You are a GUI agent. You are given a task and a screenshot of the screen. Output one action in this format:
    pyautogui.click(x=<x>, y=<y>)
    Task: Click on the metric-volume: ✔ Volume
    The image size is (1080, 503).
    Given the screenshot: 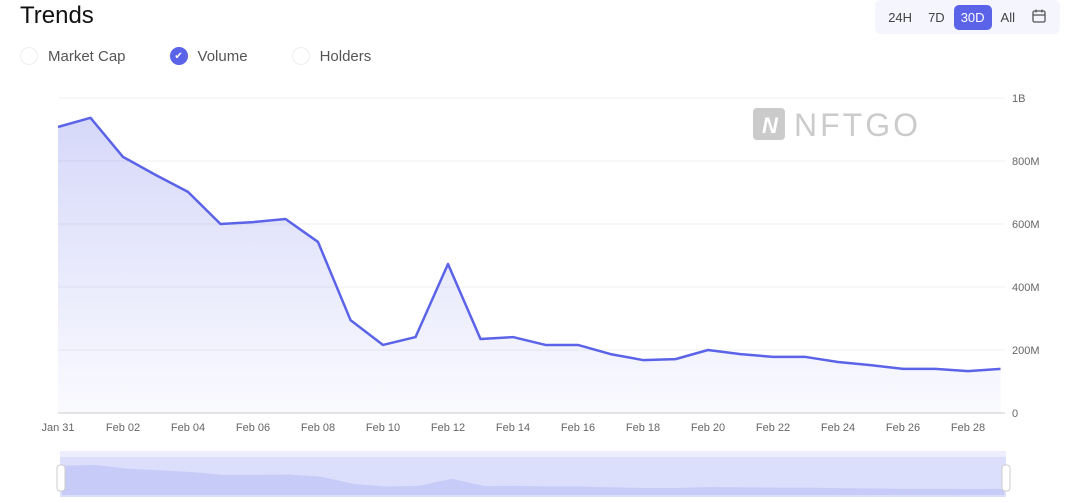 What is the action you would take?
    pyautogui.click(x=208, y=56)
    